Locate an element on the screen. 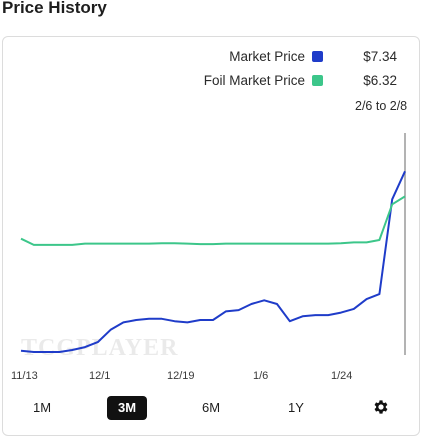  legend-foil-value: $6.32 is located at coordinates (380, 80).